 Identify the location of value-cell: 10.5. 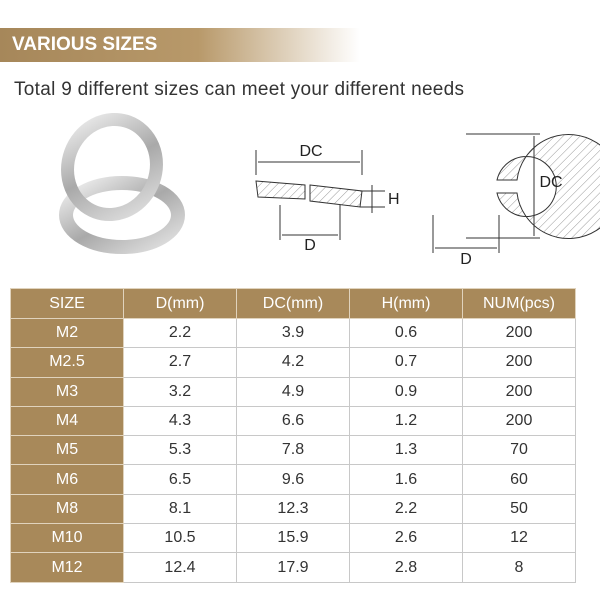
(180, 538).